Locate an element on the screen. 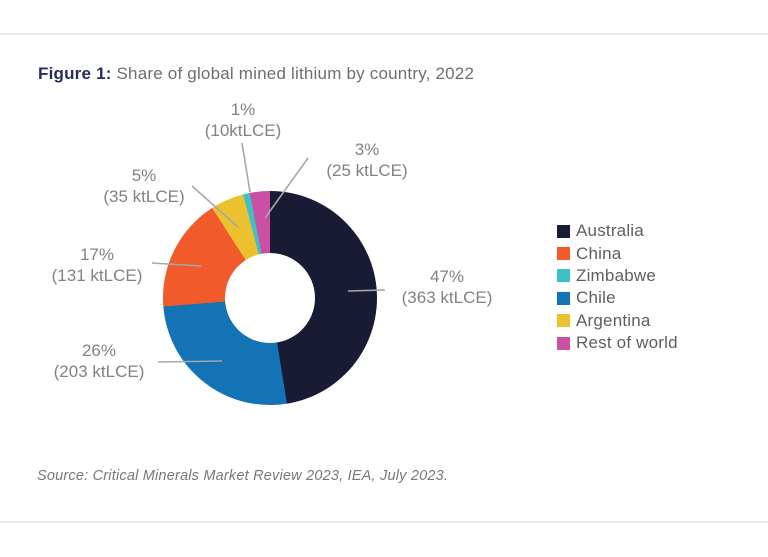 This screenshot has width=768, height=557. callout-percent: 26% is located at coordinates (99, 350).